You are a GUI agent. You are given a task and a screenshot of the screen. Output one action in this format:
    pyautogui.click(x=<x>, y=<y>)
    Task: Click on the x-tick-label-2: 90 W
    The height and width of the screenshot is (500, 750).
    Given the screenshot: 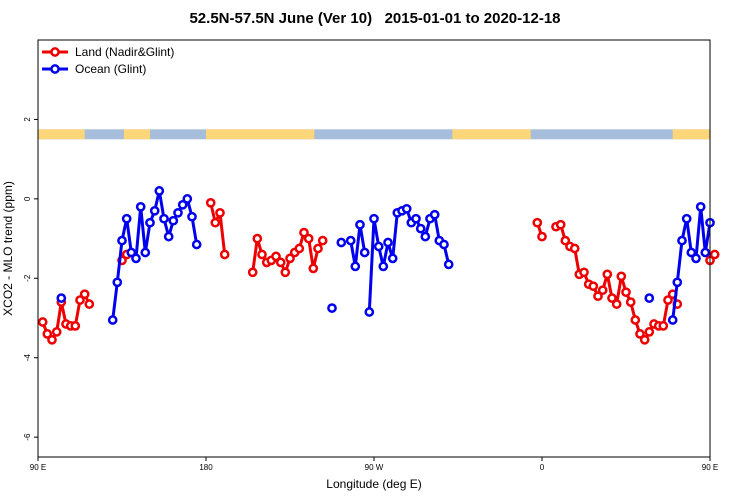 What is the action you would take?
    pyautogui.click(x=374, y=467)
    